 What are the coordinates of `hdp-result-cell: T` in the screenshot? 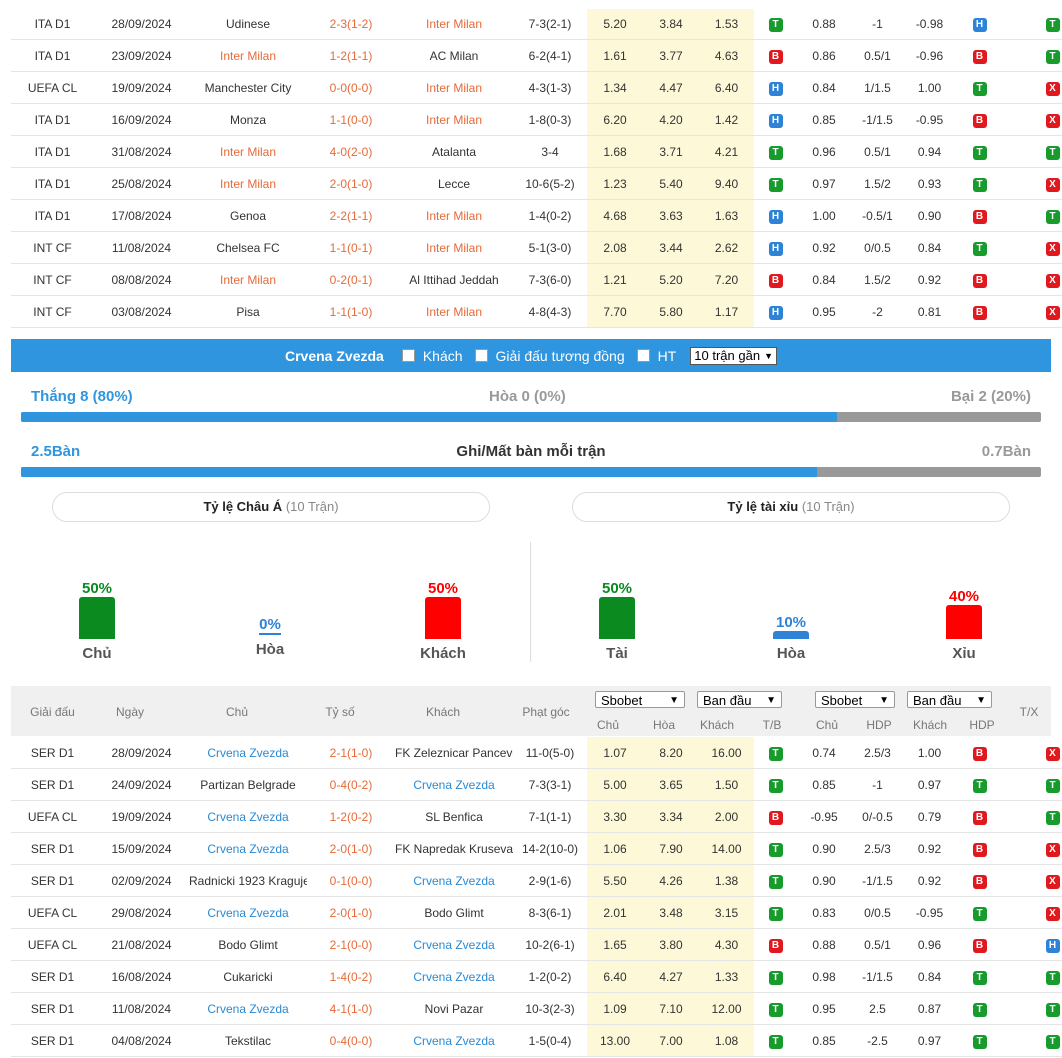 It's located at (979, 87).